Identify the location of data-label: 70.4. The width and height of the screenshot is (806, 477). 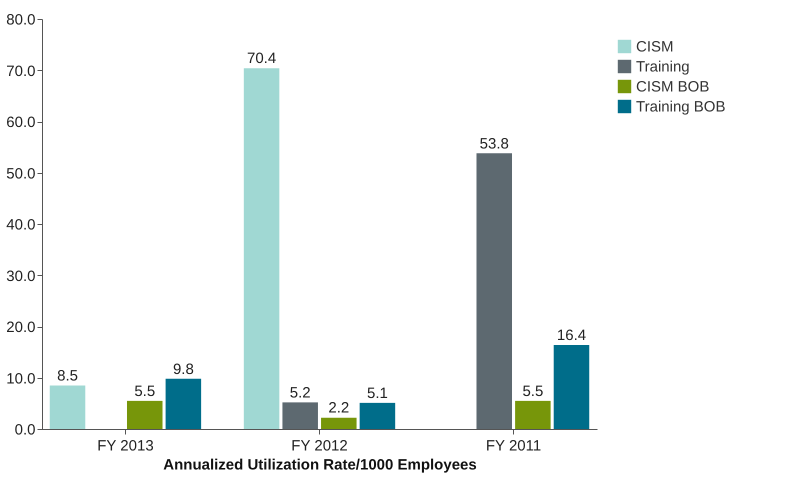
(261, 59).